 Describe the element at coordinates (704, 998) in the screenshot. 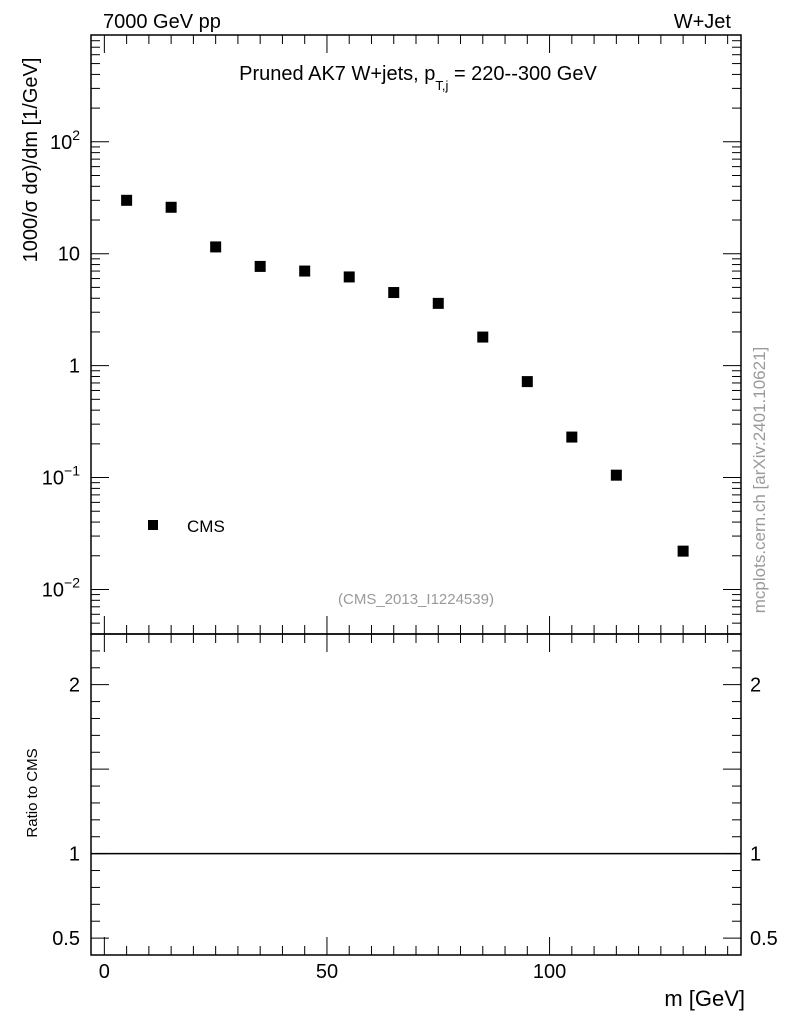

I see `x-axis-title: m [GeV]` at that location.